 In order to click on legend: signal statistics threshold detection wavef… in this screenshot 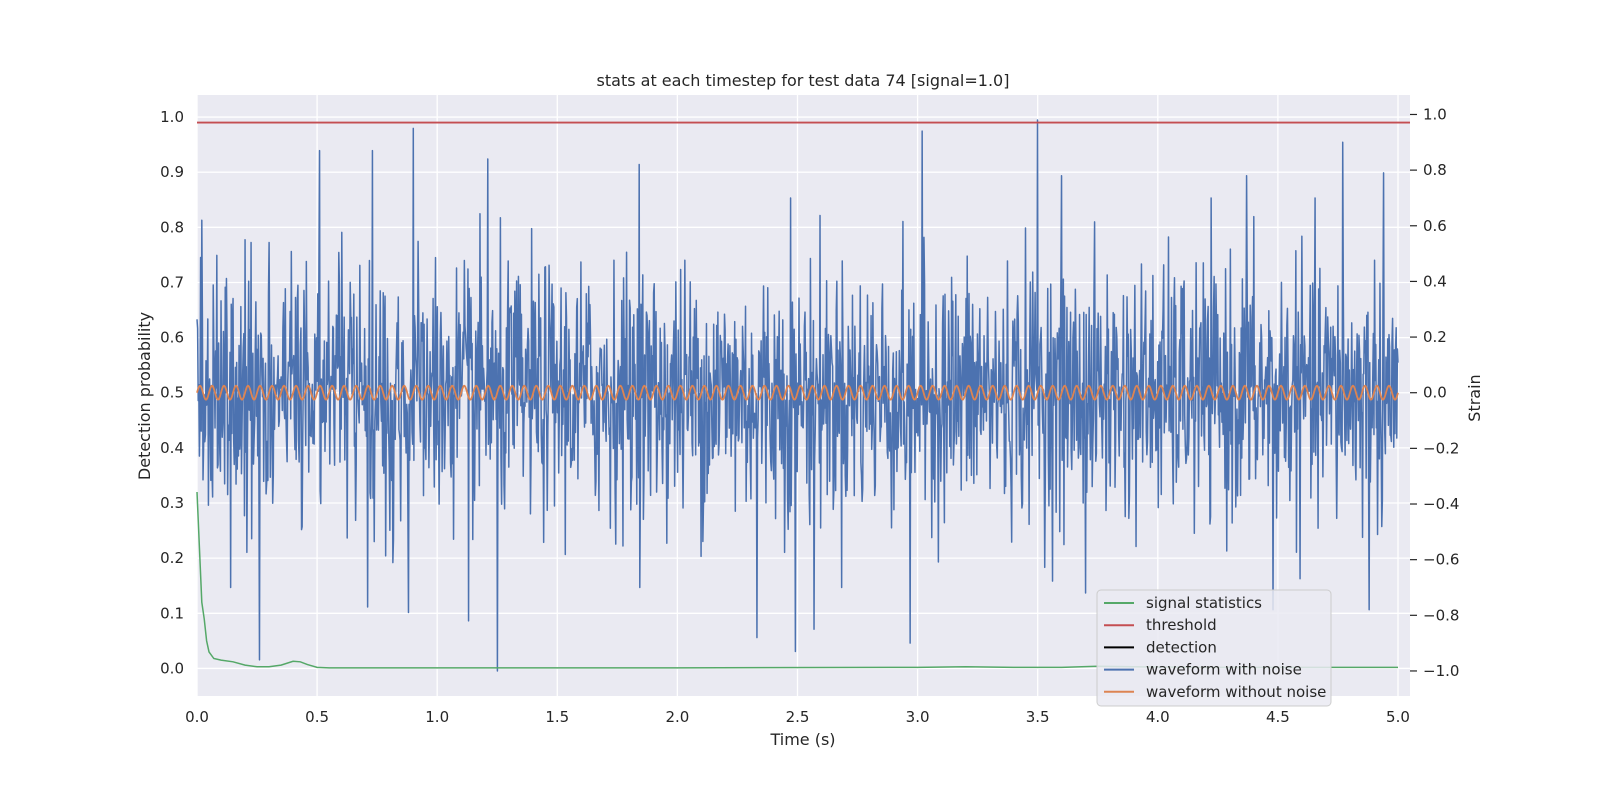, I will do `click(1214, 648)`.